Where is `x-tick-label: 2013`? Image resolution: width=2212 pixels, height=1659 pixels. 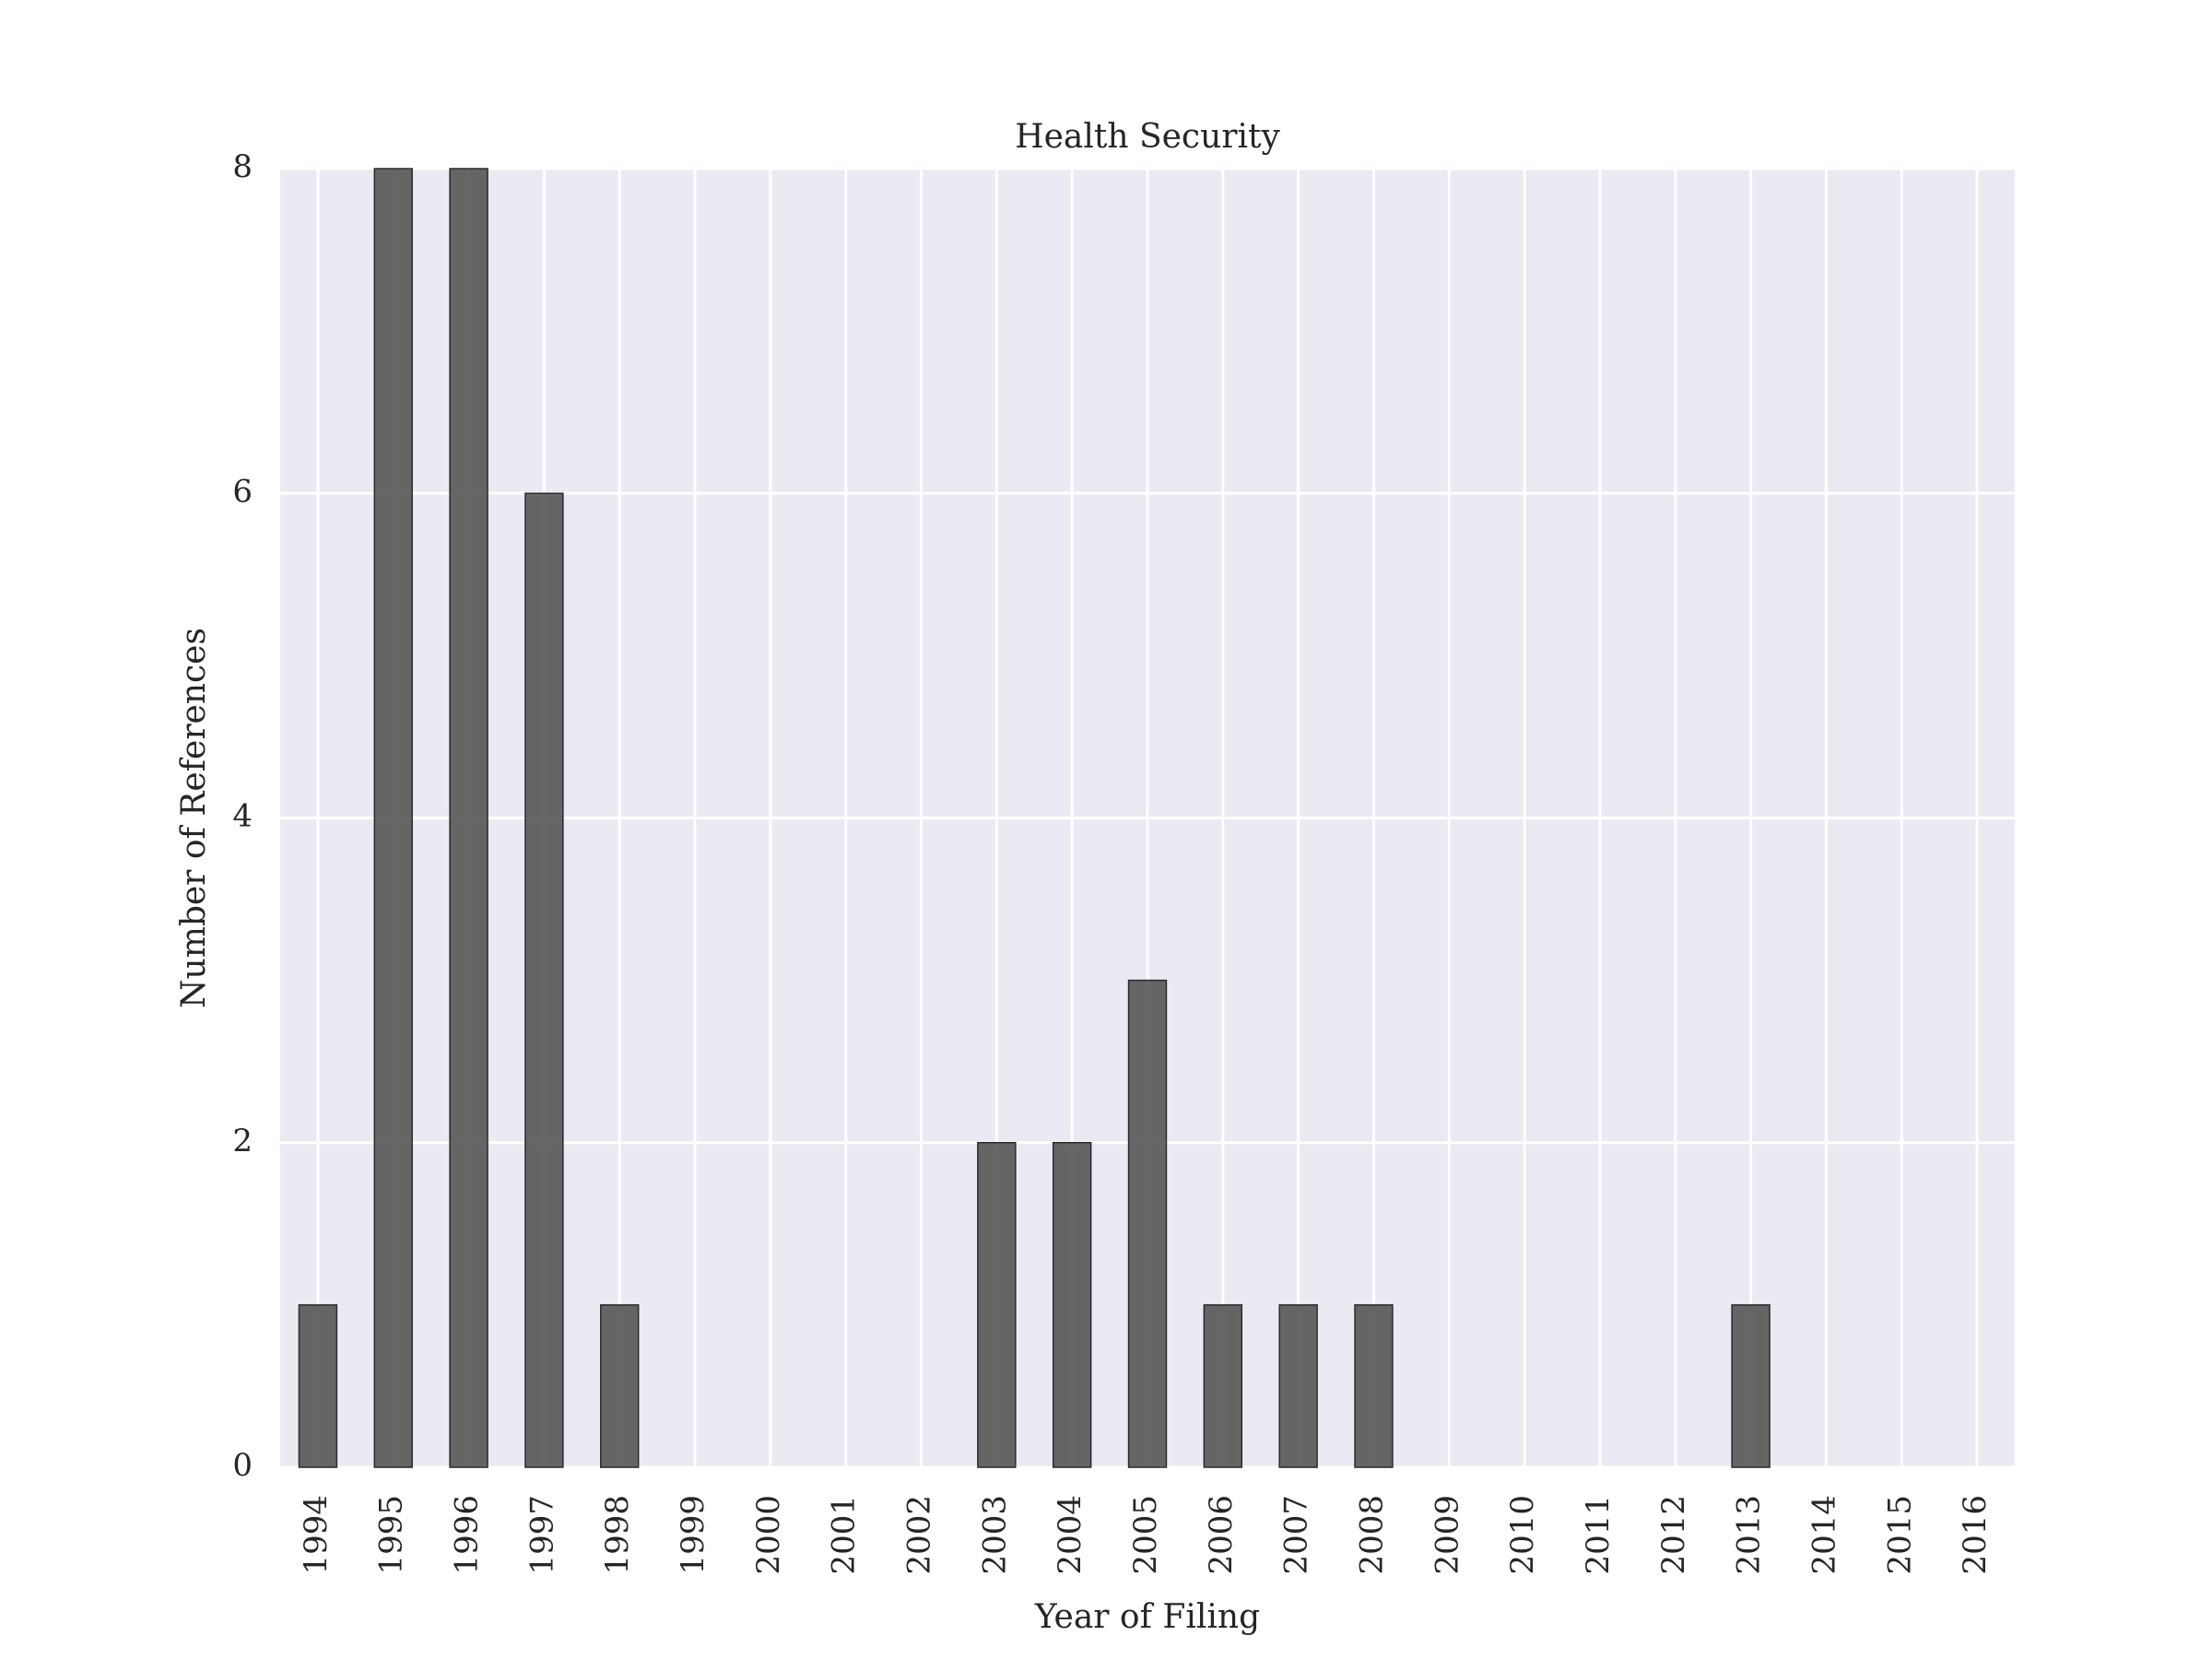 x-tick-label: 2013 is located at coordinates (1749, 1535).